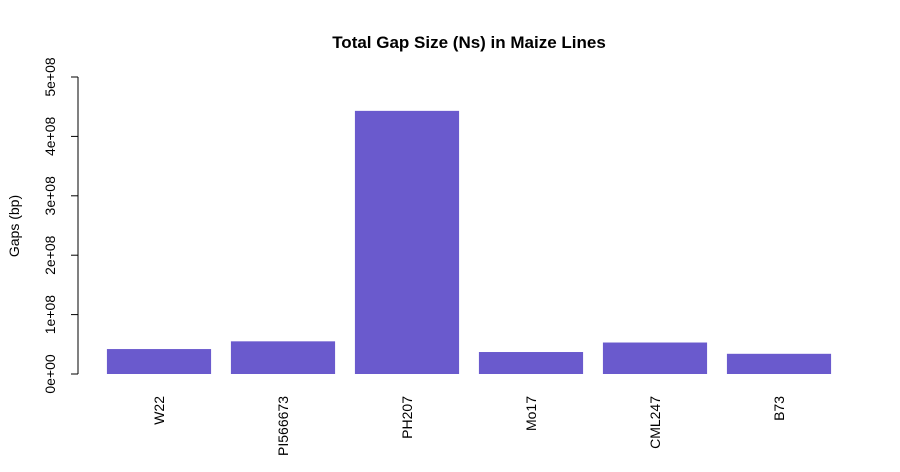 The image size is (900, 472). Describe the element at coordinates (779, 363) in the screenshot. I see `bar-b73` at that location.